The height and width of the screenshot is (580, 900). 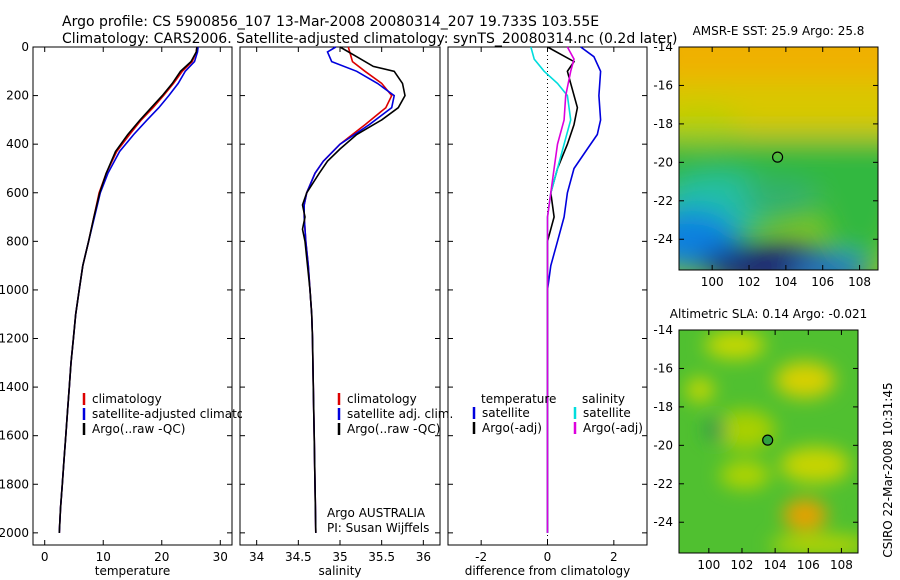 I want to click on y-tick-label: 800, so click(x=17, y=241).